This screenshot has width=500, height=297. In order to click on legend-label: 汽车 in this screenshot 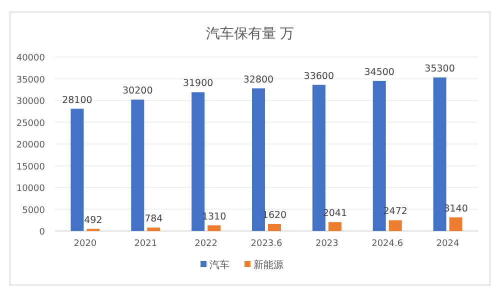, I will do `click(220, 265)`.